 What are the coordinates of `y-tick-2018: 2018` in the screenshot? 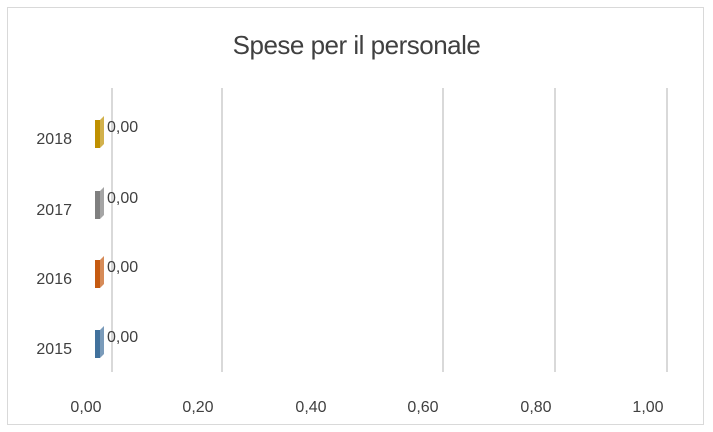 It's located at (54, 139).